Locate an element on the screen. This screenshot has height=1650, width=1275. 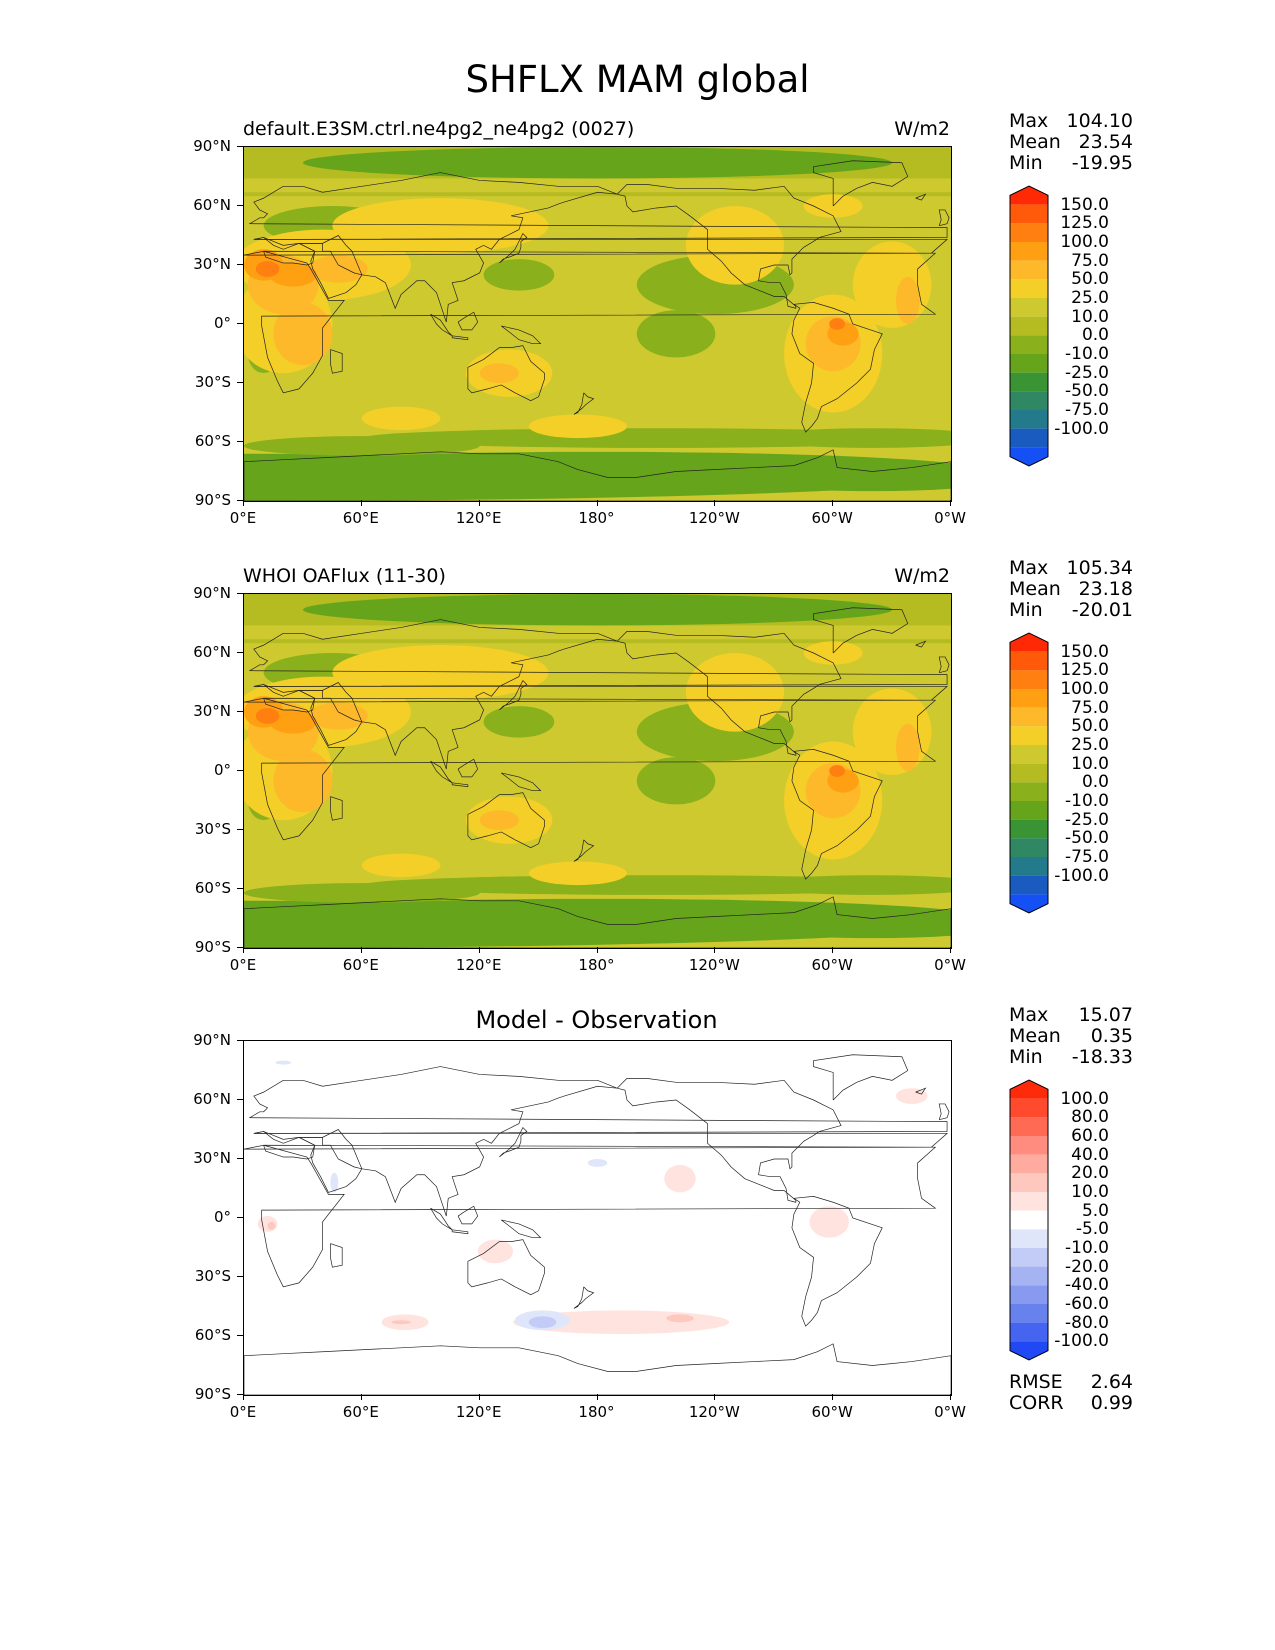
colorbar-tick-label: 5.0 is located at coordinates (1095, 1210).